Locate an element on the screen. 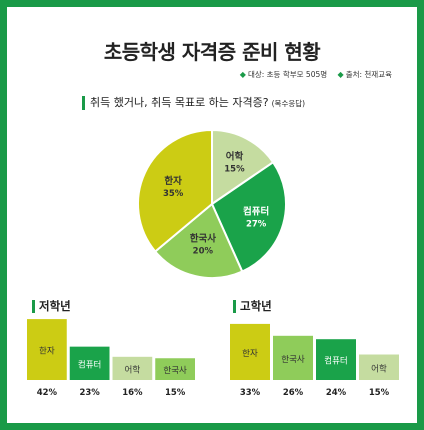  upper-grade-value-label: 26% is located at coordinates (293, 393).